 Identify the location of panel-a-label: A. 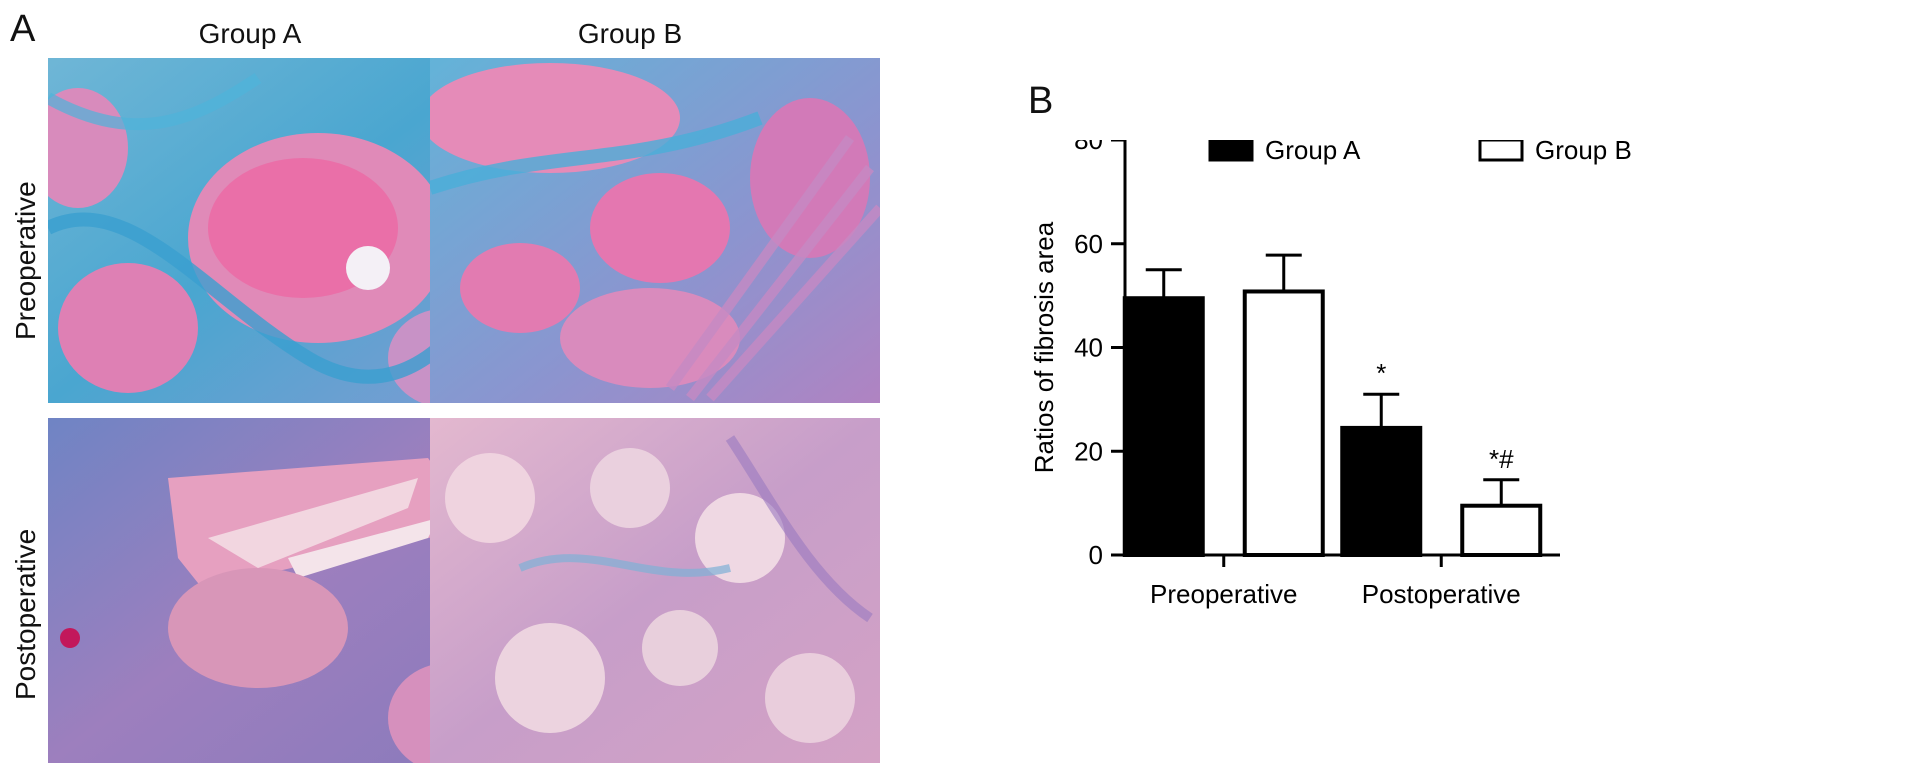
(23, 29).